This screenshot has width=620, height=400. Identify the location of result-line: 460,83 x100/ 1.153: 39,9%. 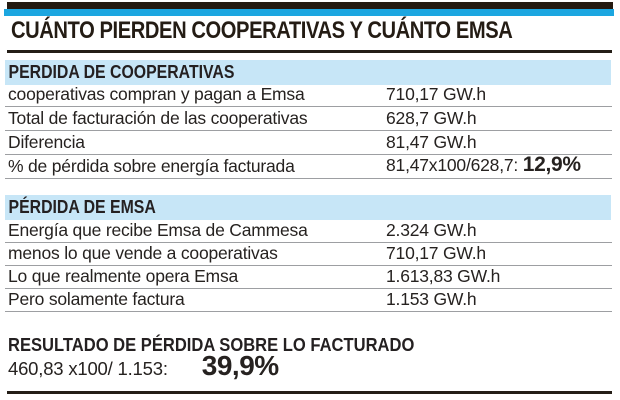
(143, 368).